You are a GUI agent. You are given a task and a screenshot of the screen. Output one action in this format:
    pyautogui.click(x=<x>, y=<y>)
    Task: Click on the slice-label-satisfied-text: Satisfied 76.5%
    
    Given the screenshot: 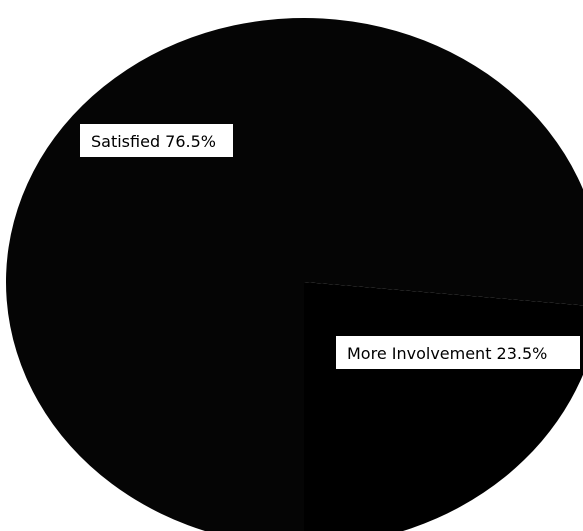 What is the action you would take?
    pyautogui.click(x=153, y=141)
    